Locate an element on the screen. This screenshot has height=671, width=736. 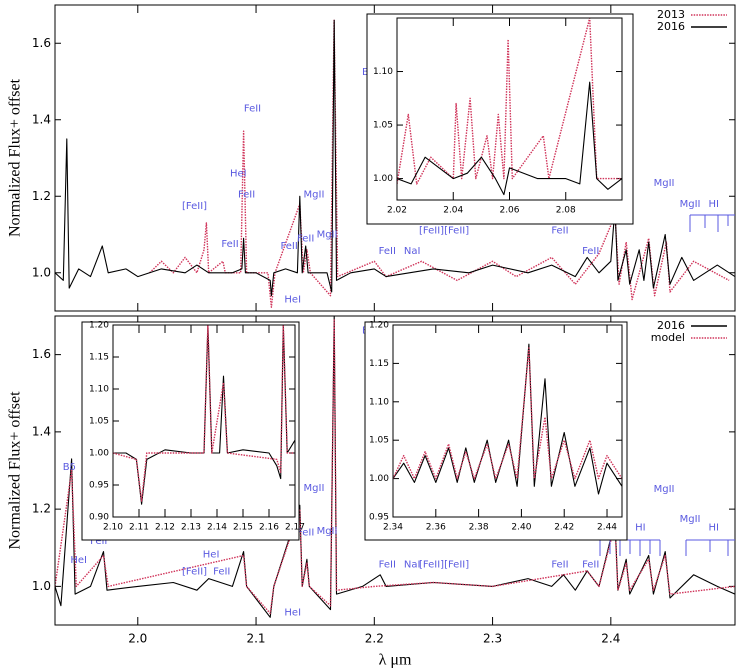
x-tick-label: 2.38 is located at coordinates (479, 528).